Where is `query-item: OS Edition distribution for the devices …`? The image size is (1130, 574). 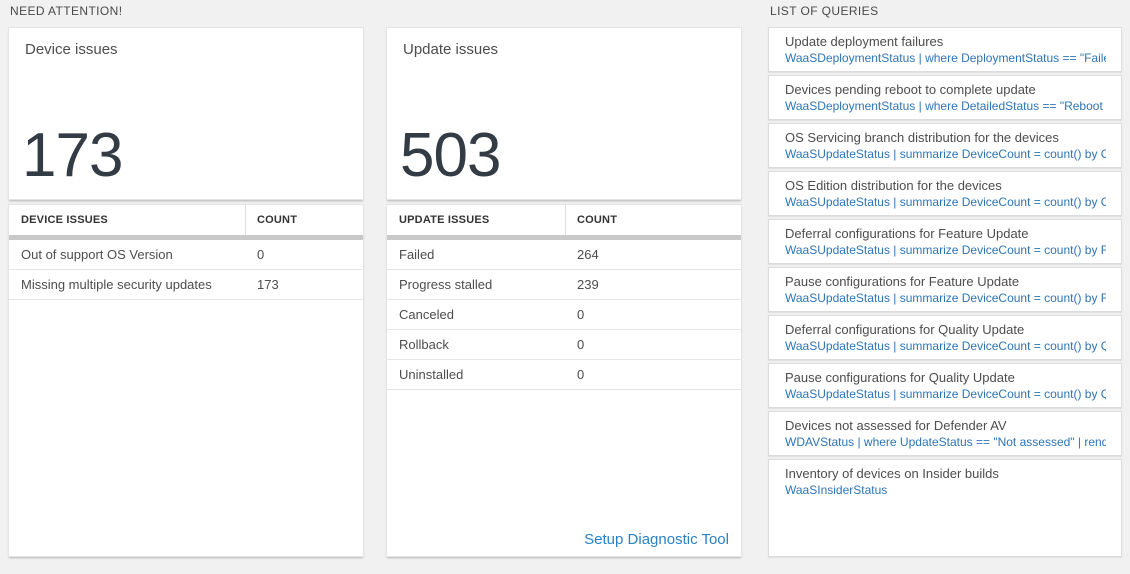 query-item: OS Edition distribution for the devices … is located at coordinates (945, 193).